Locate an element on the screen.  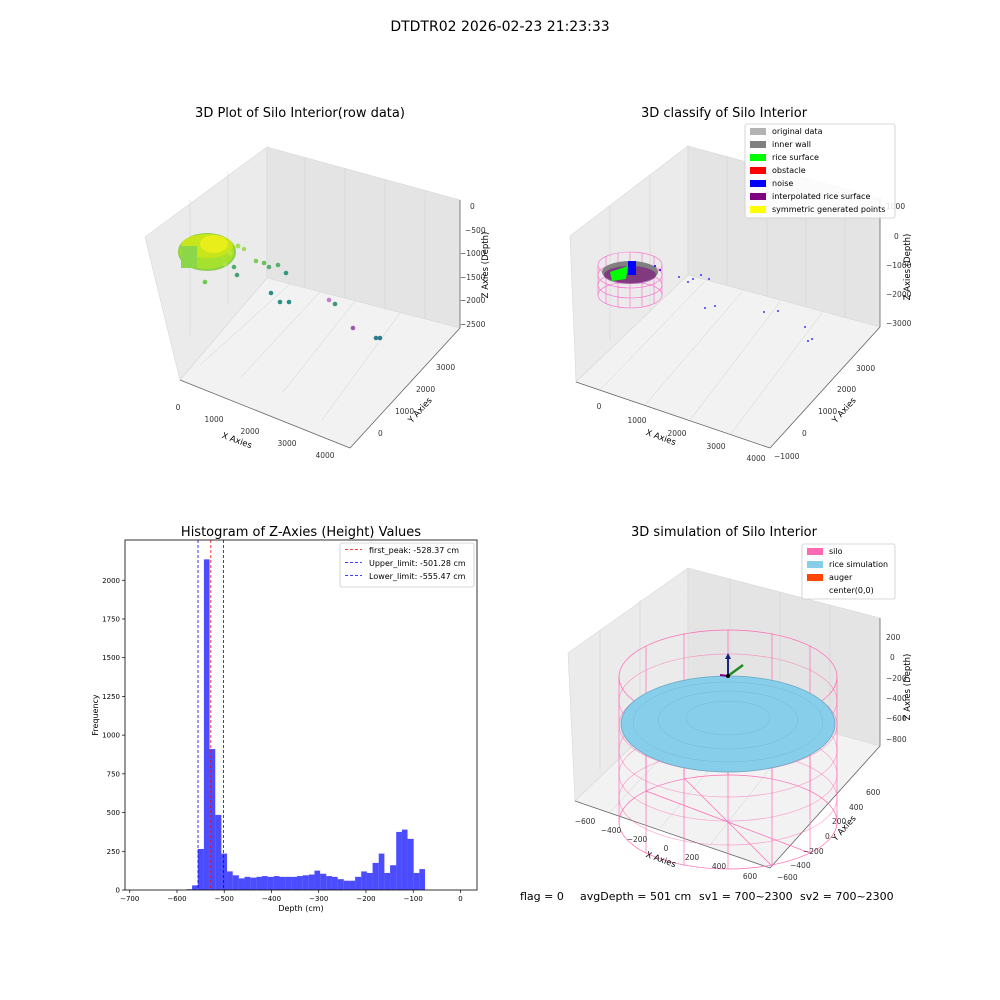
histogram-axes-frame is located at coordinates (301, 715).